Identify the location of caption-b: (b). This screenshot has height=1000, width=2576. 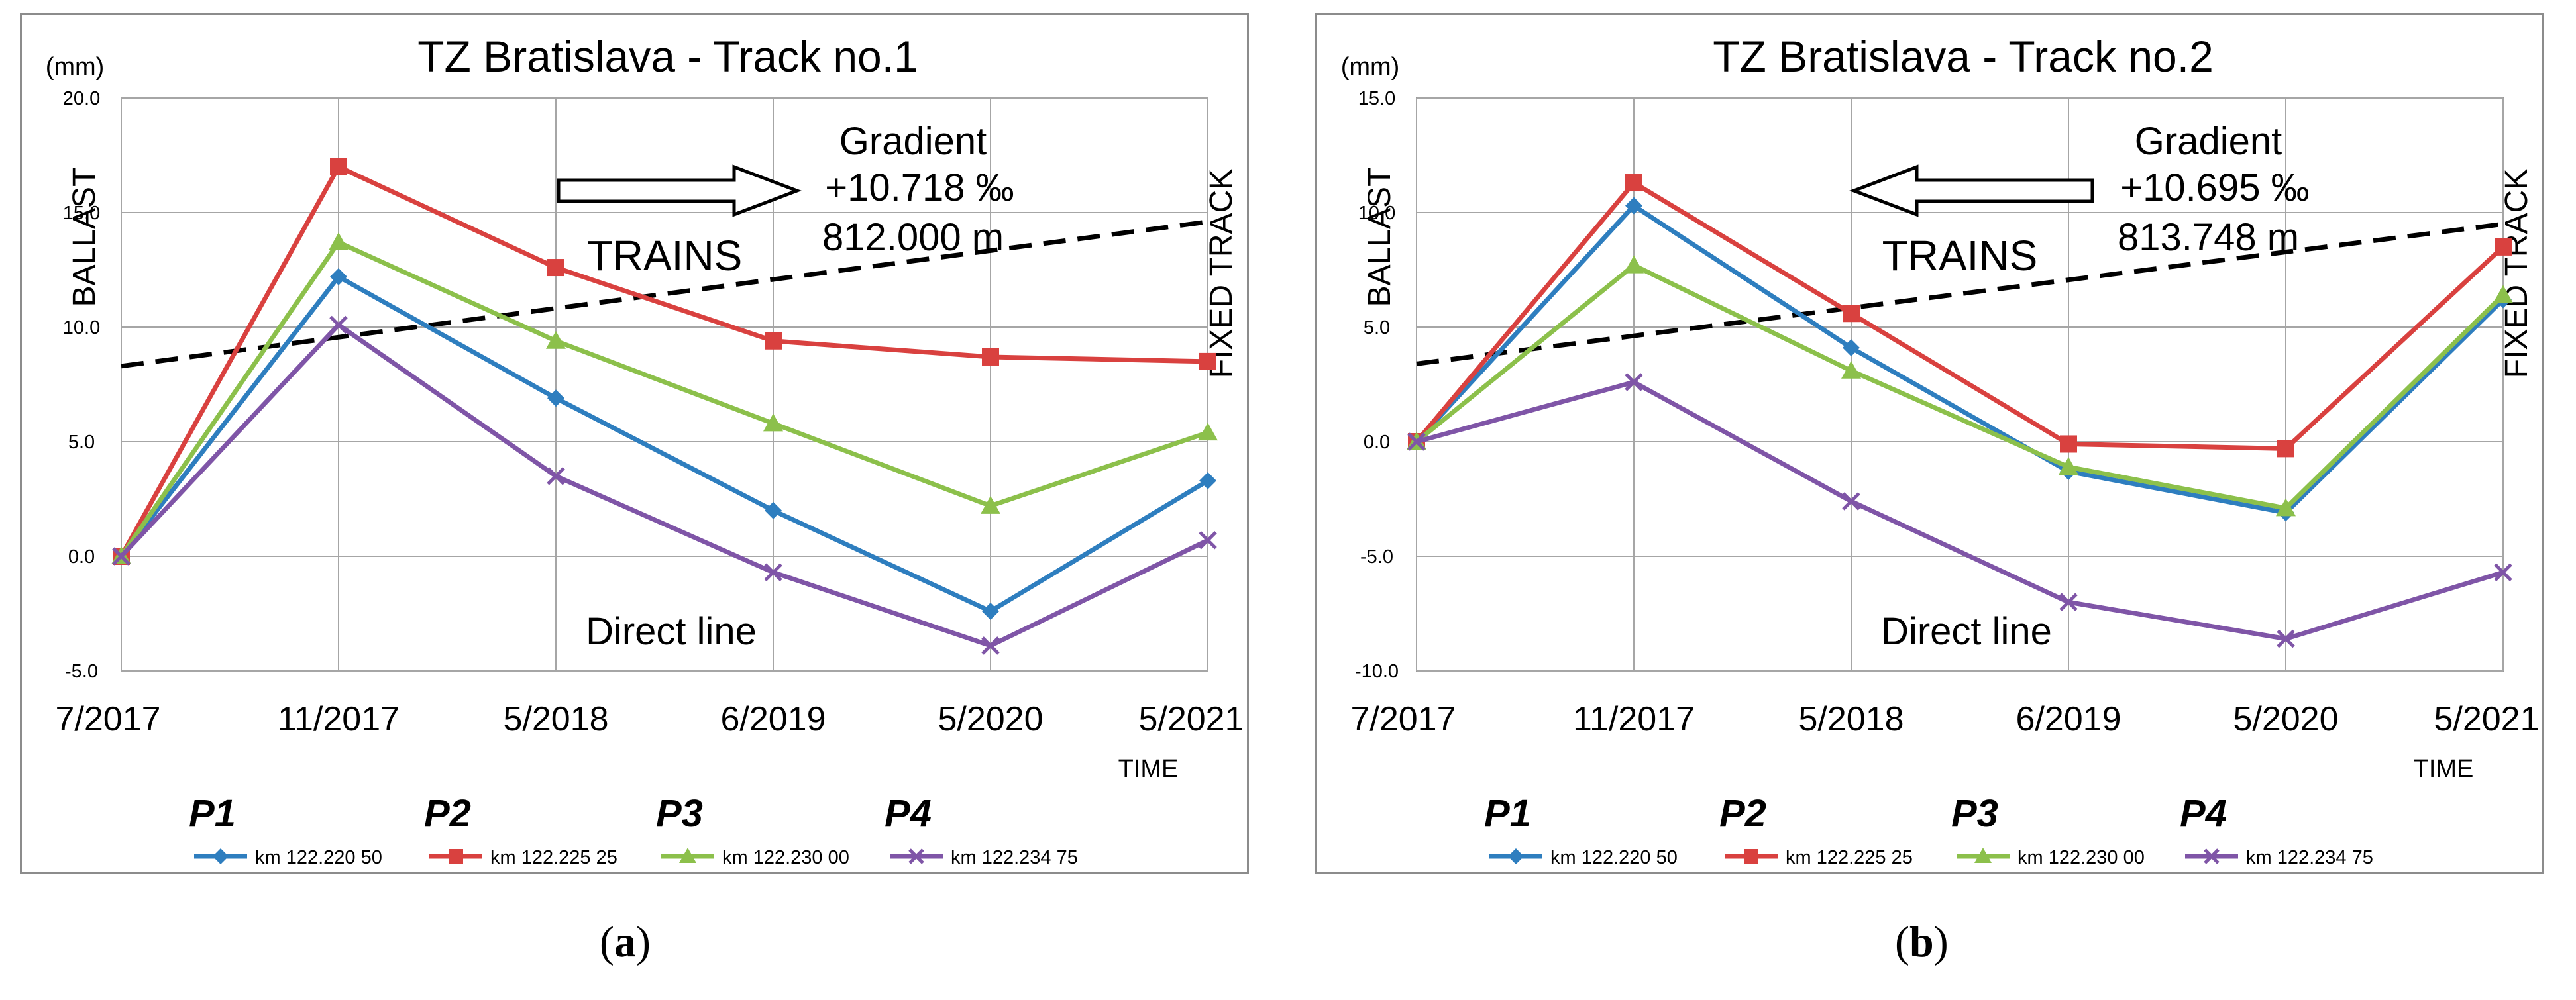
(1922, 942).